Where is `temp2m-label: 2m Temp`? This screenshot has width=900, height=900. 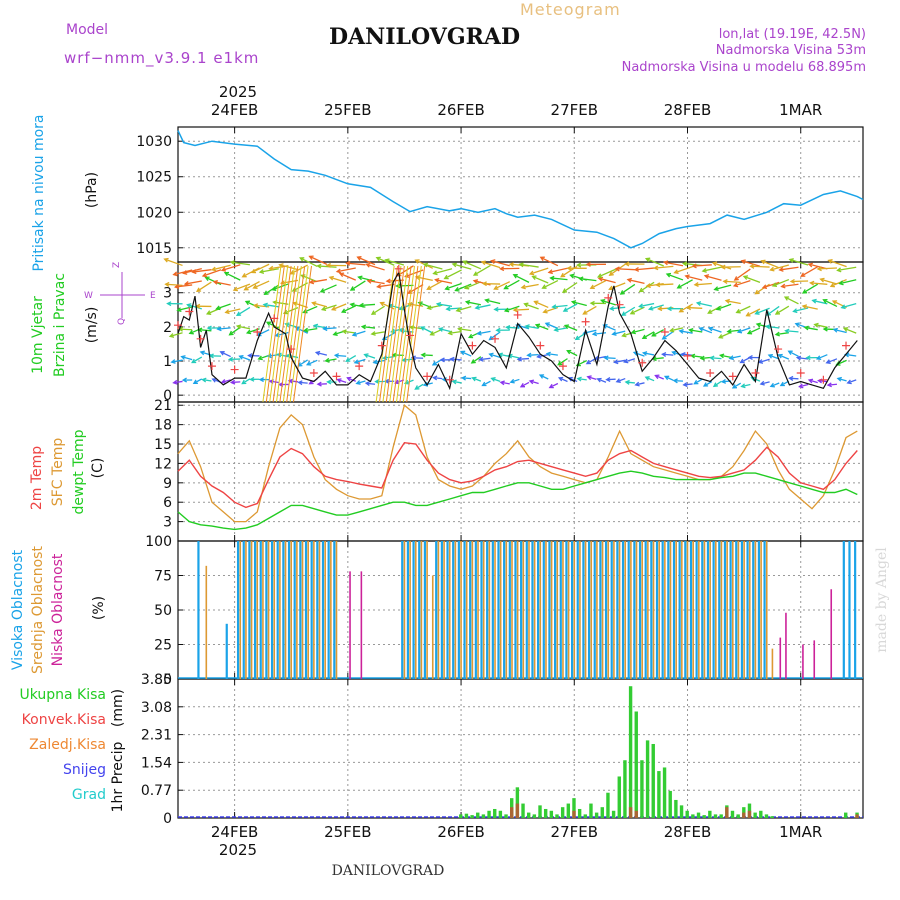
temp2m-label: 2m Temp is located at coordinates (37, 478).